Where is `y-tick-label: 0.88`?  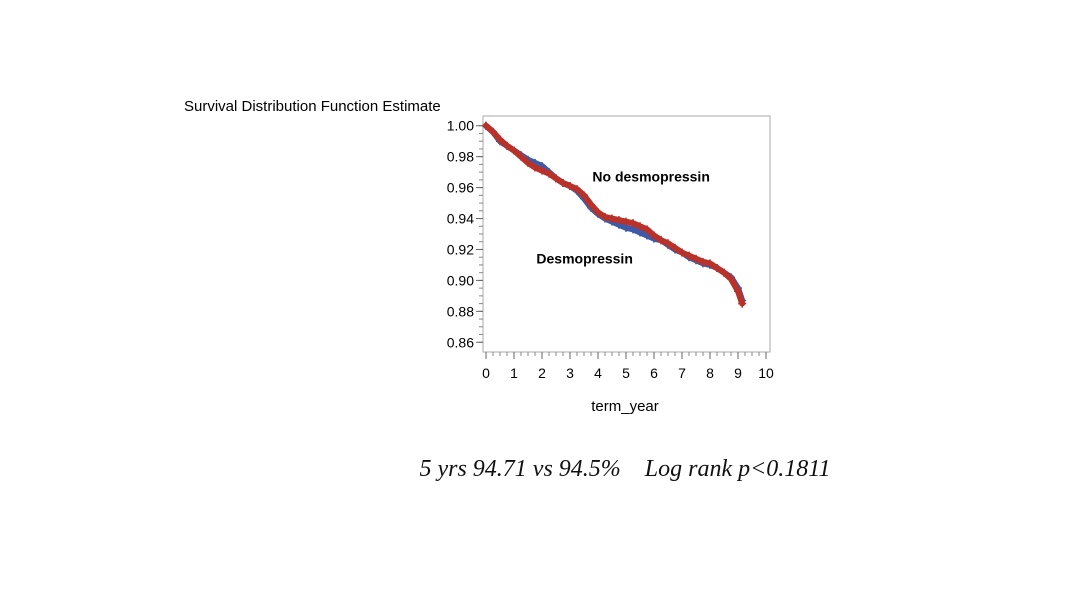 y-tick-label: 0.88 is located at coordinates (460, 311).